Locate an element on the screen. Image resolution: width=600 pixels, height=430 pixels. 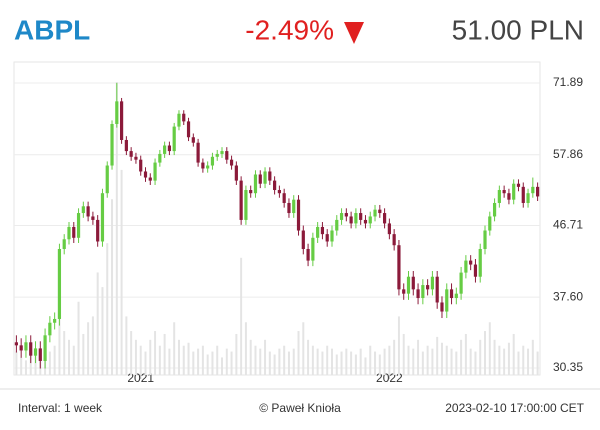
y-tick-label: 57.86 is located at coordinates (568, 154).